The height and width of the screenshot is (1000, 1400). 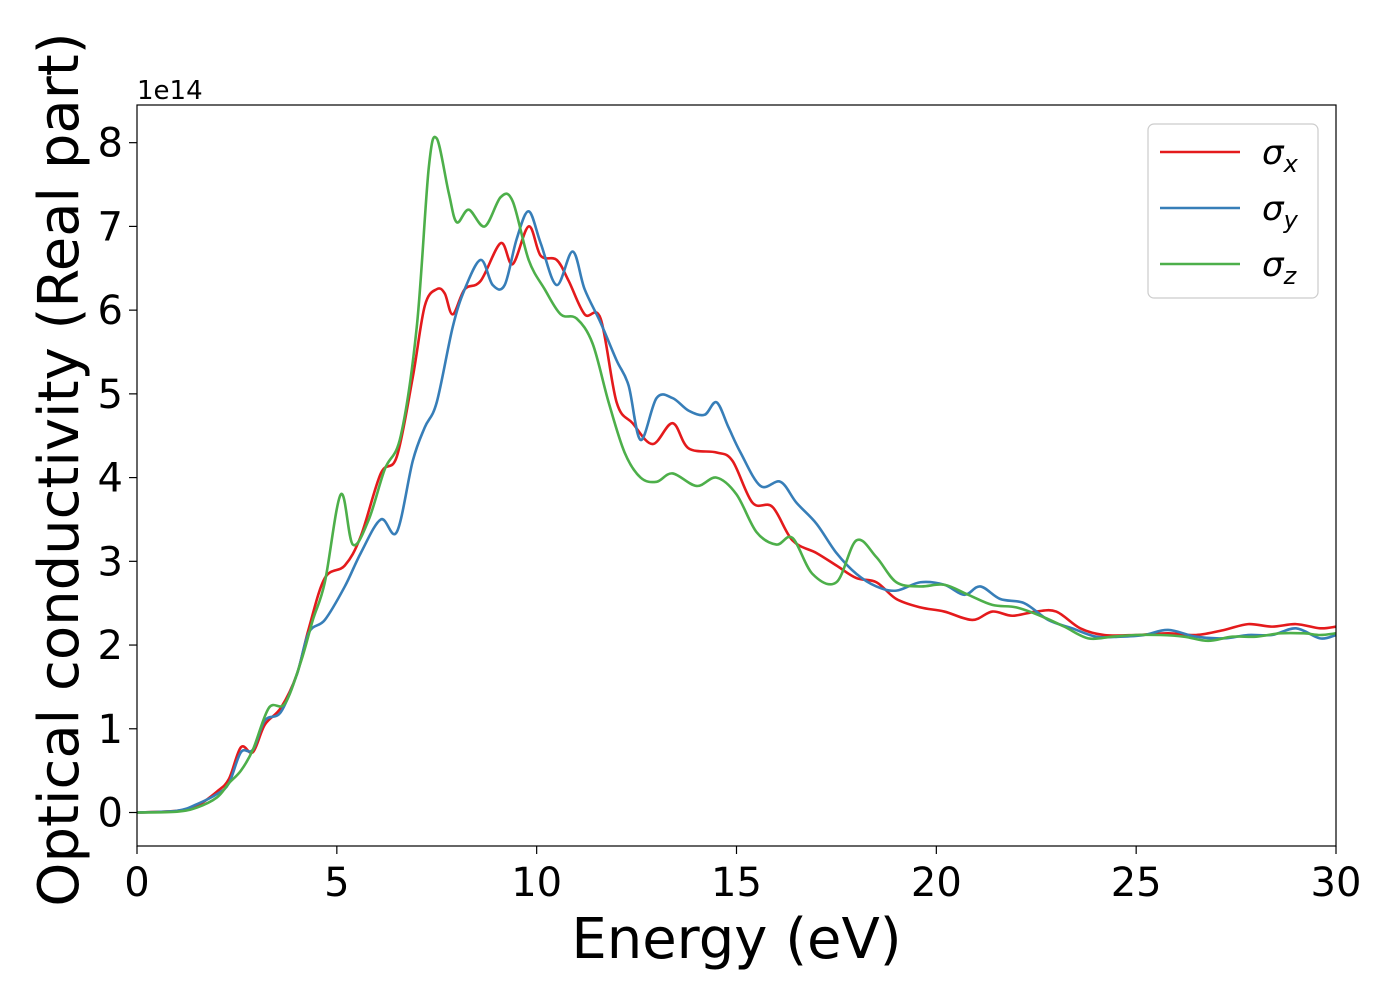 I want to click on x-tick-label: 20, so click(x=936, y=883).